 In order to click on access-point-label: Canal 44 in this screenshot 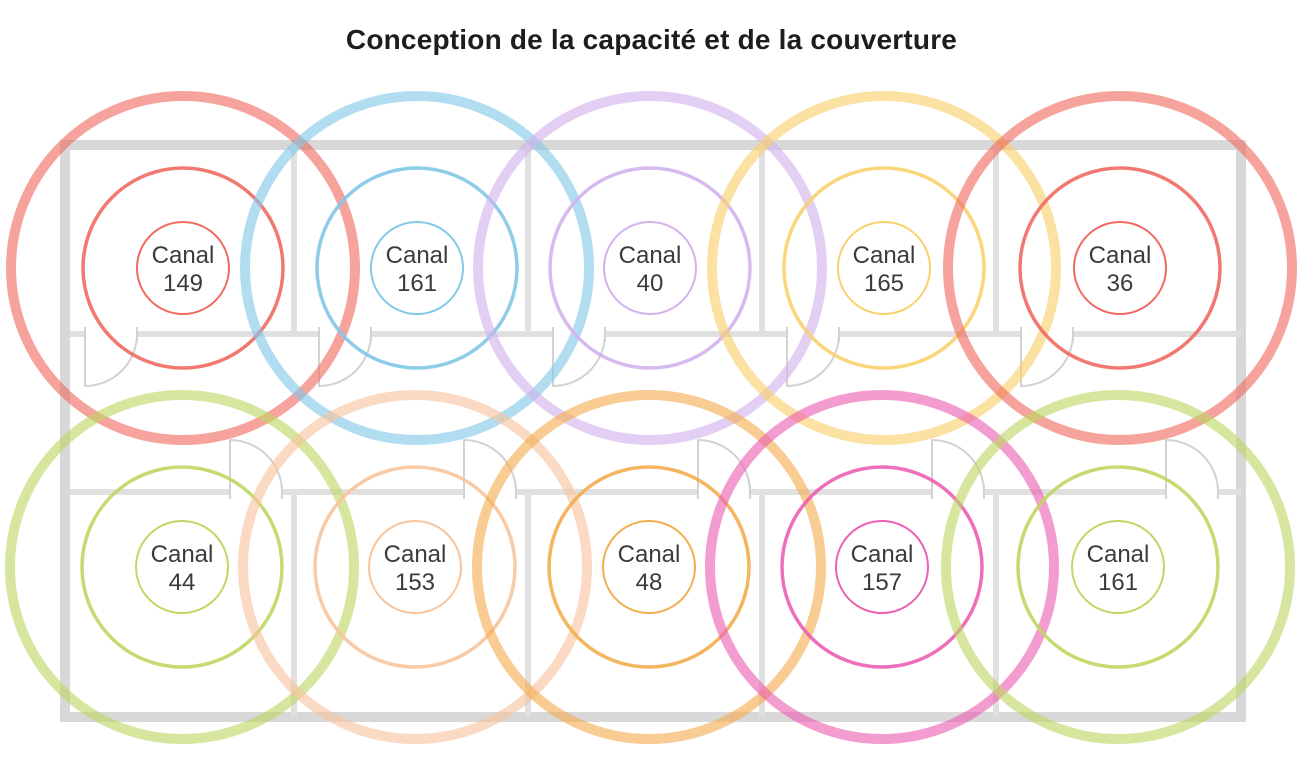, I will do `click(182, 568)`.